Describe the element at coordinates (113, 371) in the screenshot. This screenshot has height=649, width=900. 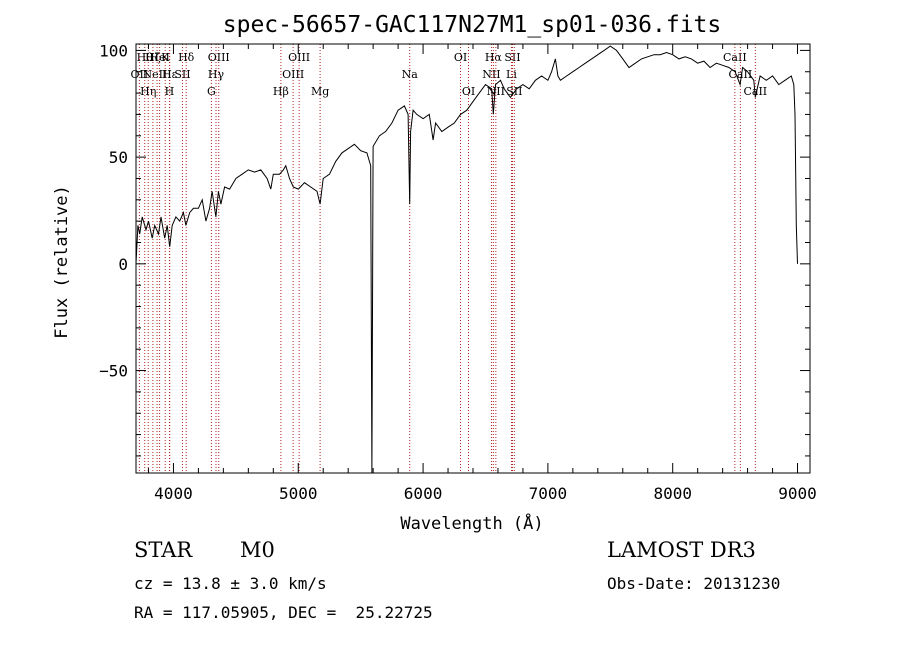
I see `y-tick-label: −50` at that location.